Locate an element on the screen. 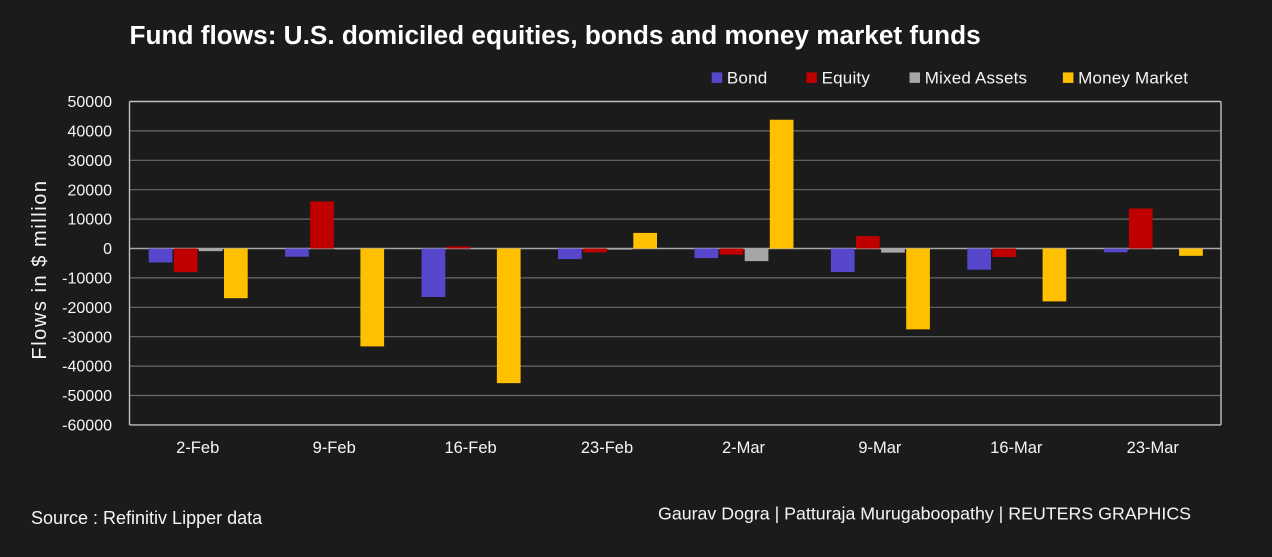  svg-text: 23-Feb is located at coordinates (607, 448).